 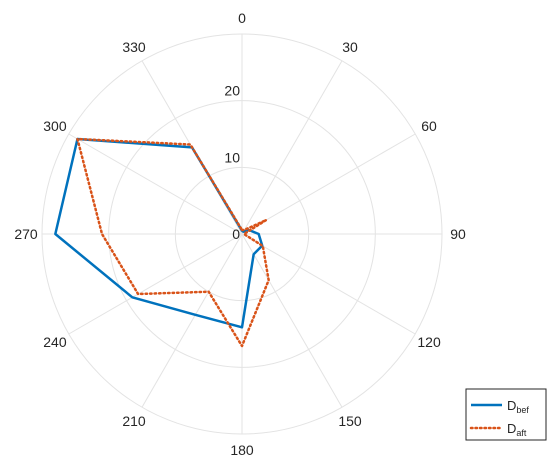 I want to click on legend-label-bef: Dbef, so click(x=518, y=406).